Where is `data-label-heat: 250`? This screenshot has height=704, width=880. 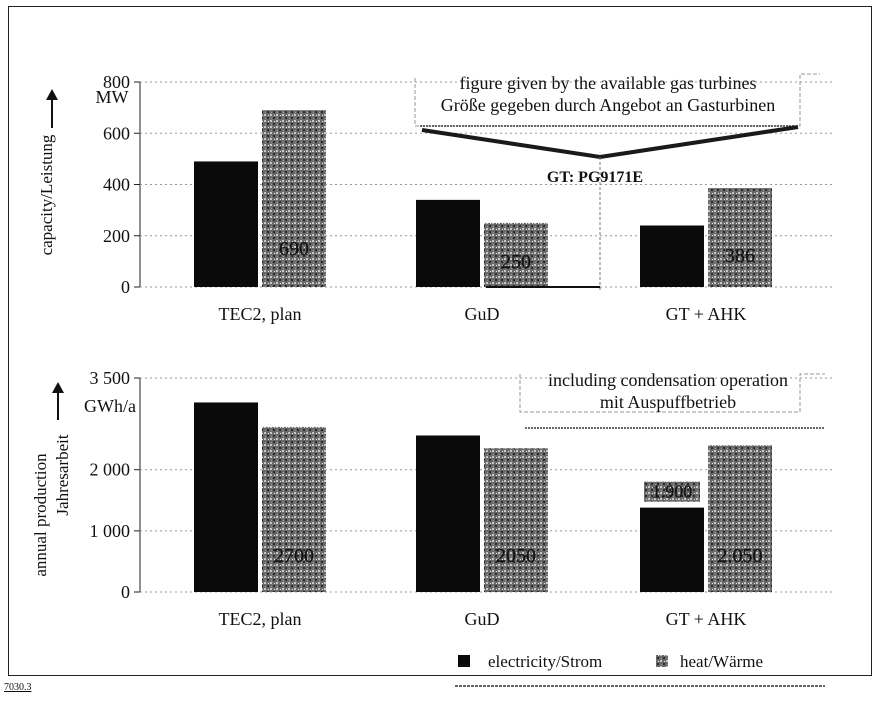
data-label-heat: 250 is located at coordinates (516, 262).